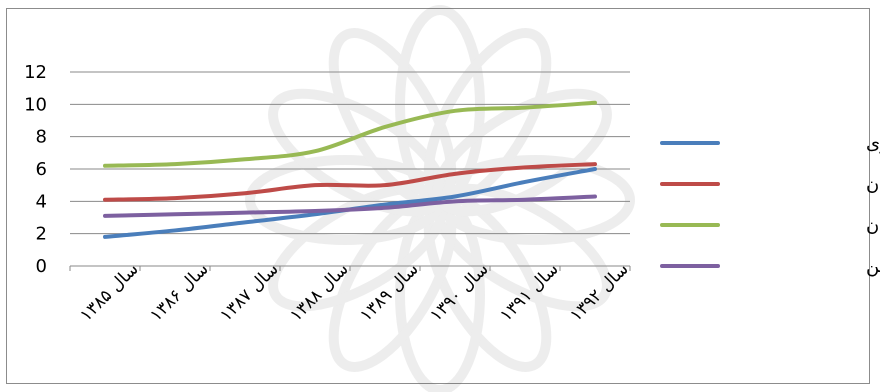  Describe the element at coordinates (41, 234) in the screenshot. I see `y-tick-label: 2` at that location.